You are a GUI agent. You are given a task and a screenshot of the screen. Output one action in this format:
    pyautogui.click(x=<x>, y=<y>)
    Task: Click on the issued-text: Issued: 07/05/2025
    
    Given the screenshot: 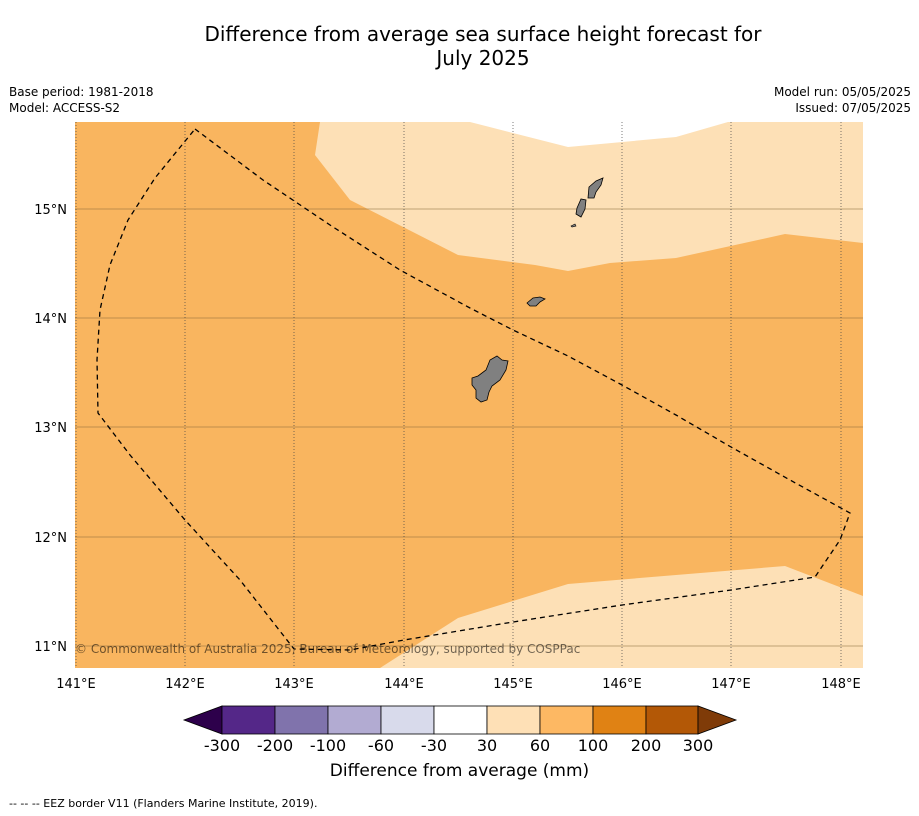 What is the action you would take?
    pyautogui.click(x=853, y=108)
    